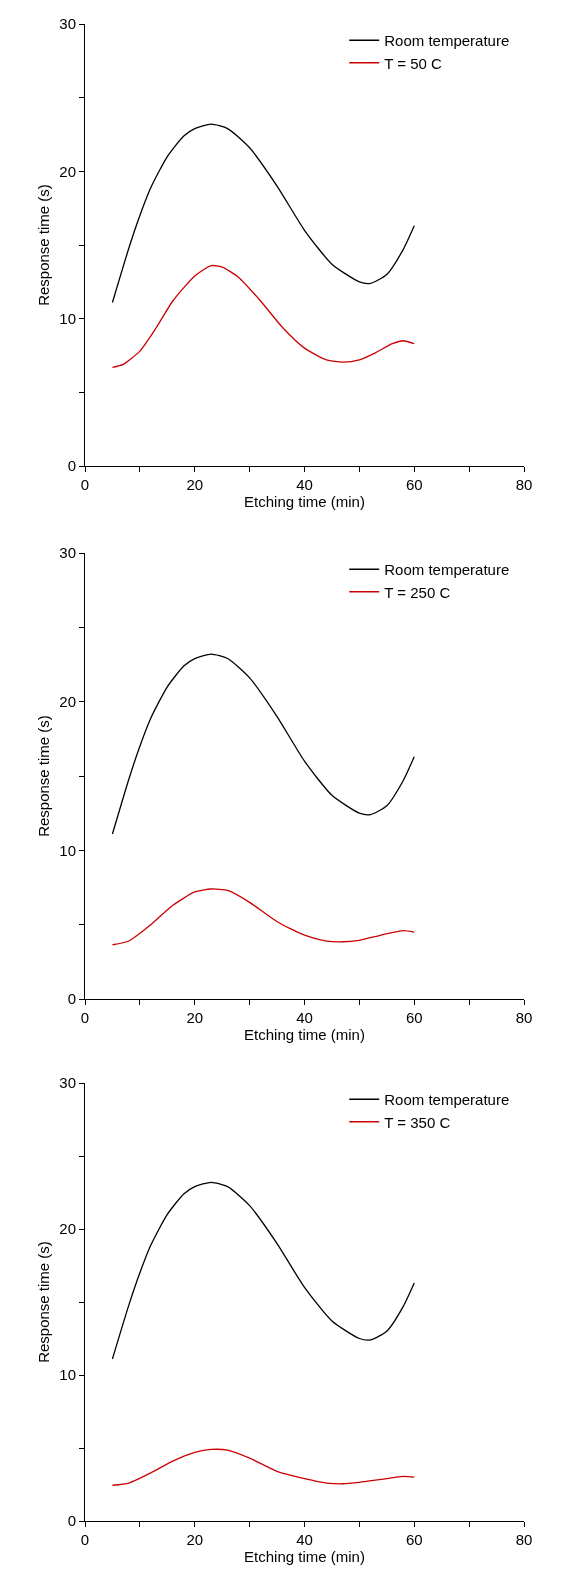  I want to click on legend-label: T = 50 C, so click(413, 63).